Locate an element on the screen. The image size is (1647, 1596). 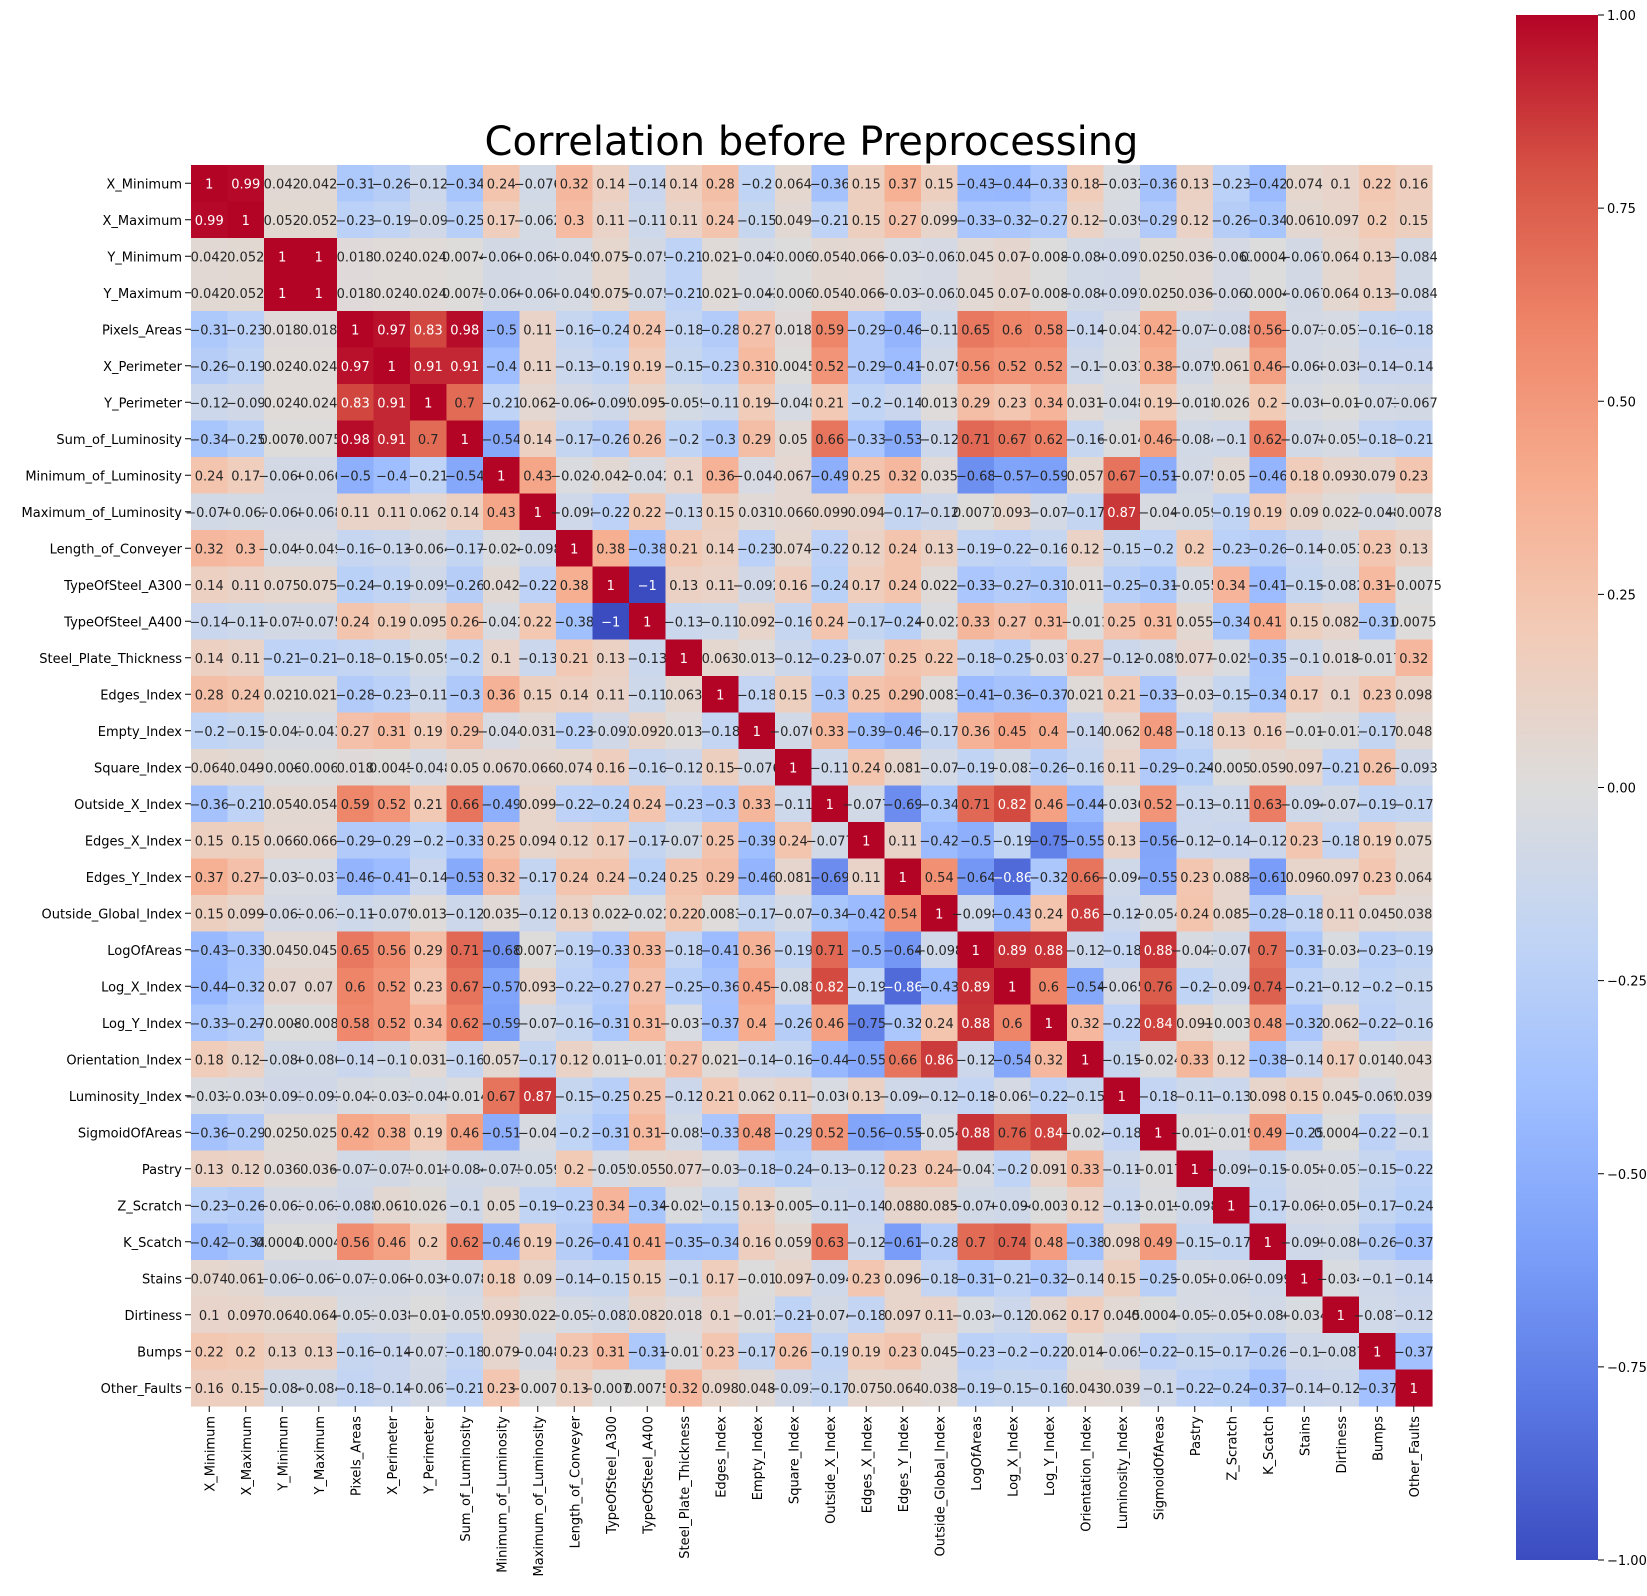
heatmap-cell-annotation: 0.26 is located at coordinates (647, 440).